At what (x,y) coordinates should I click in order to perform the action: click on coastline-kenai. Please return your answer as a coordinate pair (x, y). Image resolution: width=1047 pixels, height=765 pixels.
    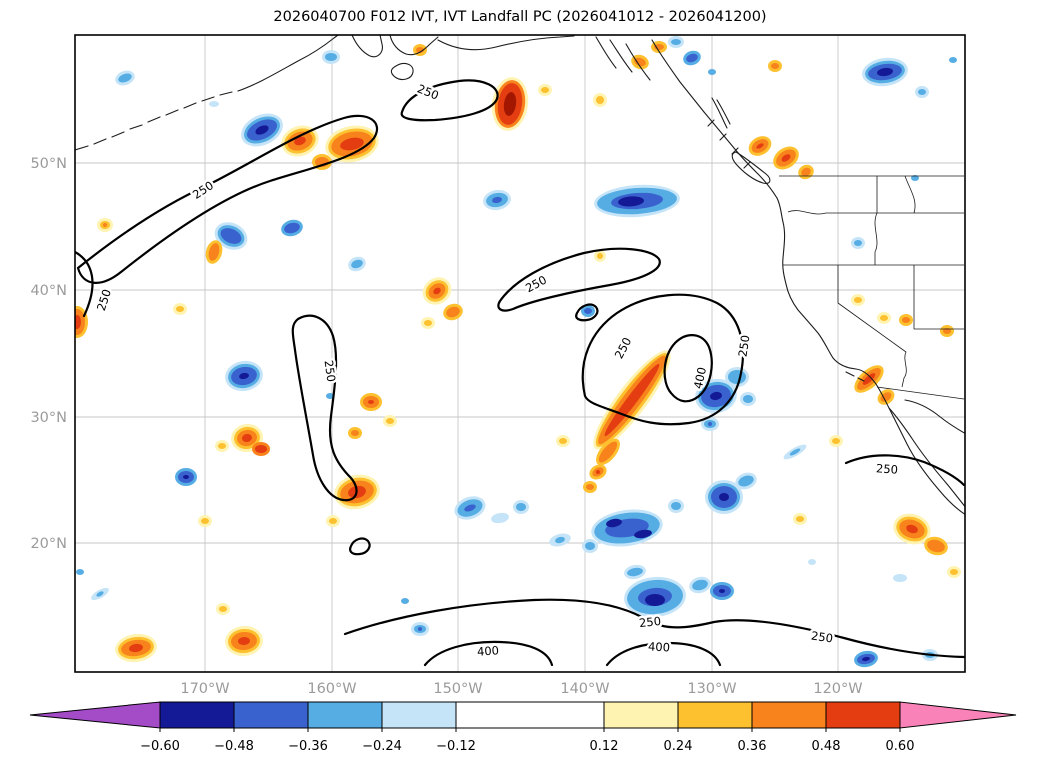
    Looking at the image, I should click on (395, 46).